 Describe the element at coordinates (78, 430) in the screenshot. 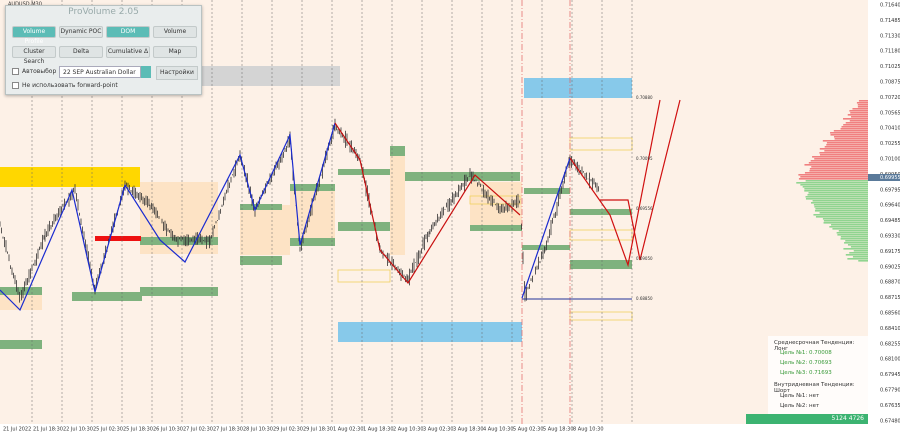

I see `time-label: 22 Jul 10:30` at that location.